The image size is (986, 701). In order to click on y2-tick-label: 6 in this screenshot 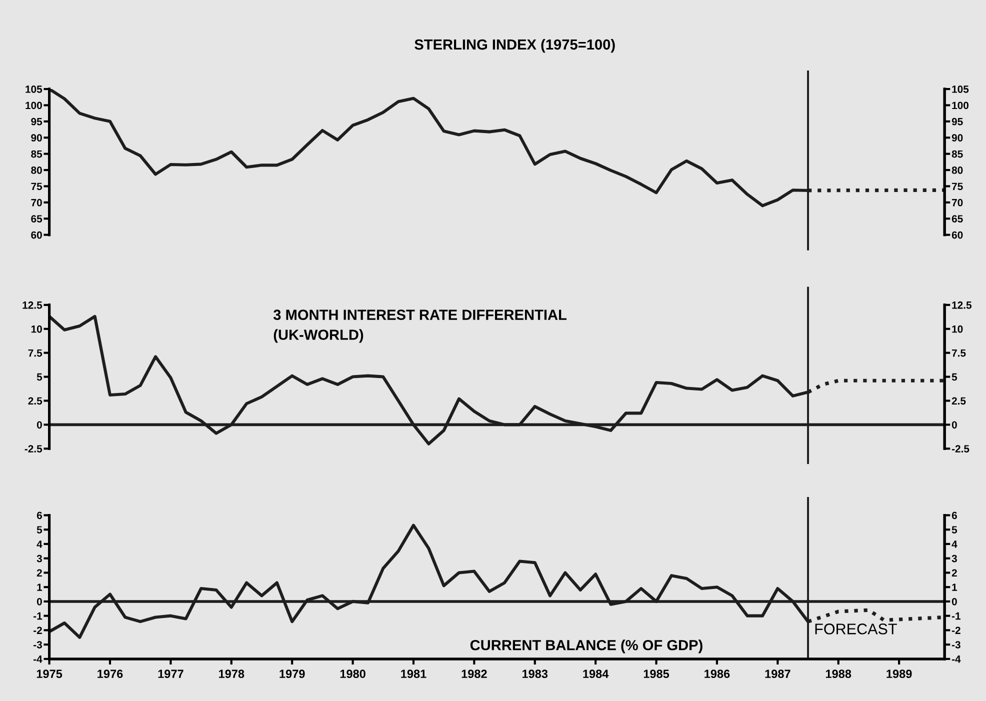, I will do `click(954, 516)`.